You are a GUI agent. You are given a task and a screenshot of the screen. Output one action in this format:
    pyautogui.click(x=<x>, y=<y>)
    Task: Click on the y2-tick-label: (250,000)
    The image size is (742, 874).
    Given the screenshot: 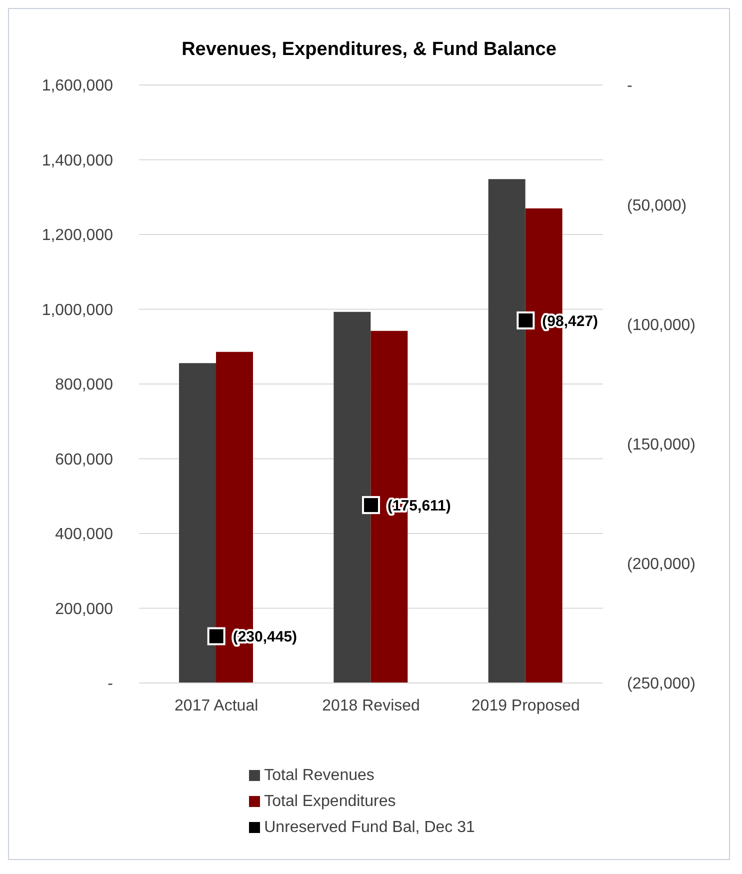 What is the action you would take?
    pyautogui.click(x=661, y=684)
    